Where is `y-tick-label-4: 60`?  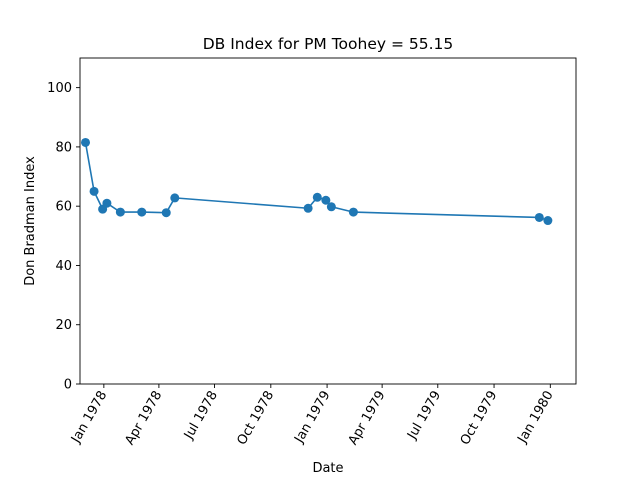
y-tick-label-4: 60 is located at coordinates (63, 207).